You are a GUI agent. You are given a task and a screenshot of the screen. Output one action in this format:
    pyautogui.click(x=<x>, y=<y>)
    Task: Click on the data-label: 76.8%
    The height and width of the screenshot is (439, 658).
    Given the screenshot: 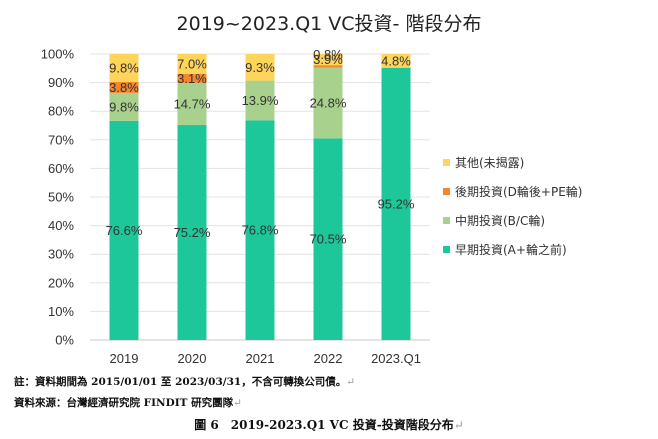 What is the action you would take?
    pyautogui.click(x=260, y=230)
    